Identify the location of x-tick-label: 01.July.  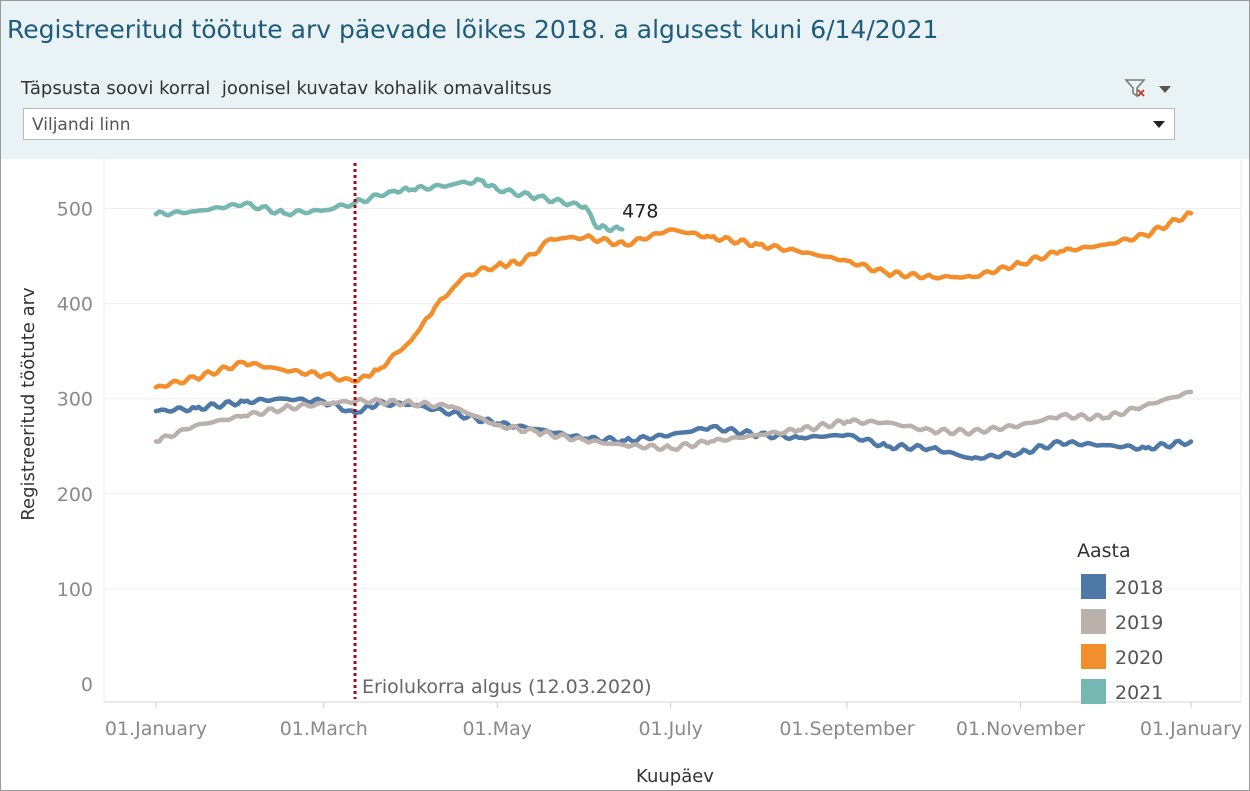
(670, 729).